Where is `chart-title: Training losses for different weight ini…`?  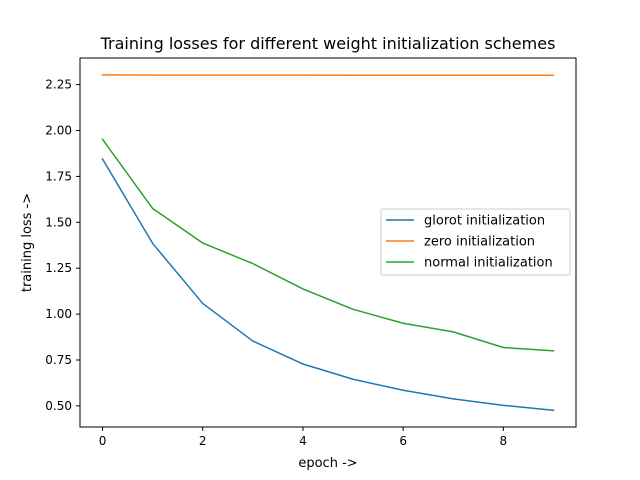 chart-title: Training losses for different weight ini… is located at coordinates (328, 43).